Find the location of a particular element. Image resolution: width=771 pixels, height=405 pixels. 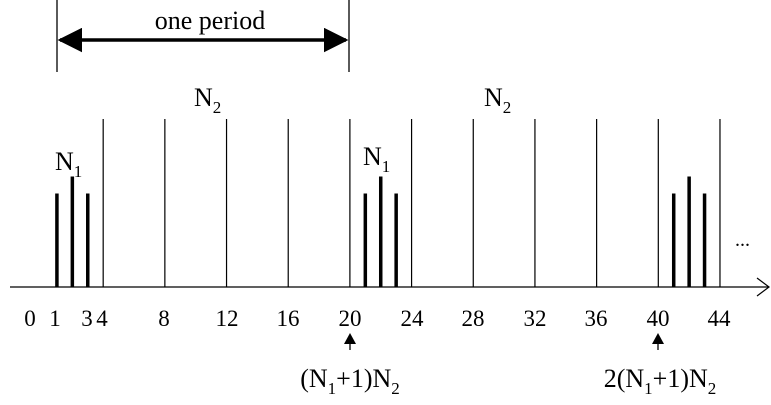

period-label: one period is located at coordinates (210, 20).